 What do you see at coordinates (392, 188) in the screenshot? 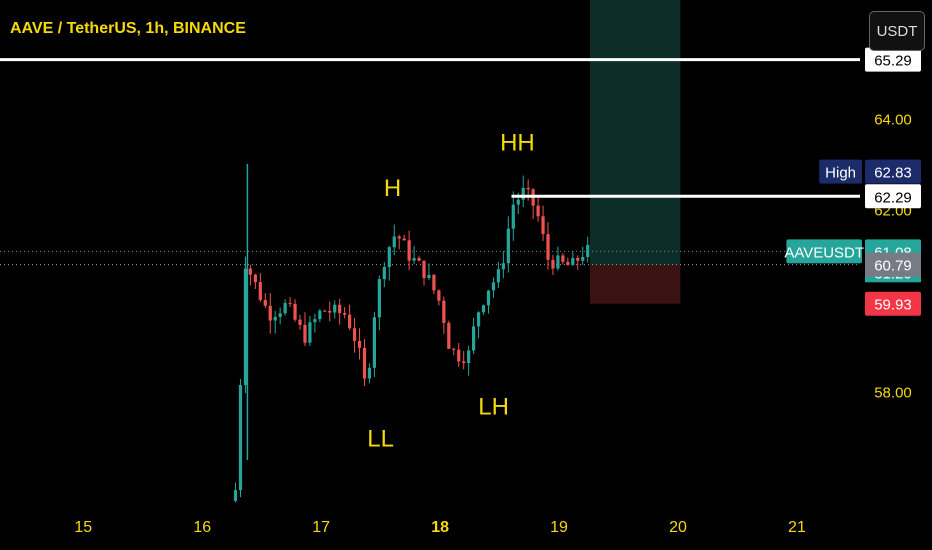
I see `annotation-label: H` at bounding box center [392, 188].